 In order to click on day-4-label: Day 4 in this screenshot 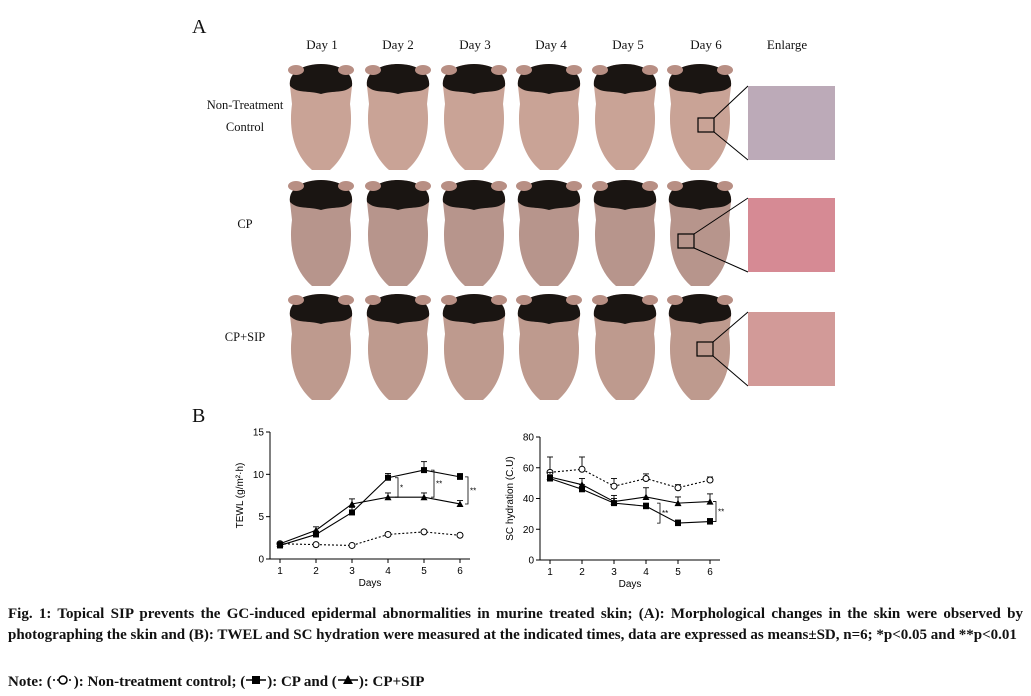, I will do `click(551, 44)`.